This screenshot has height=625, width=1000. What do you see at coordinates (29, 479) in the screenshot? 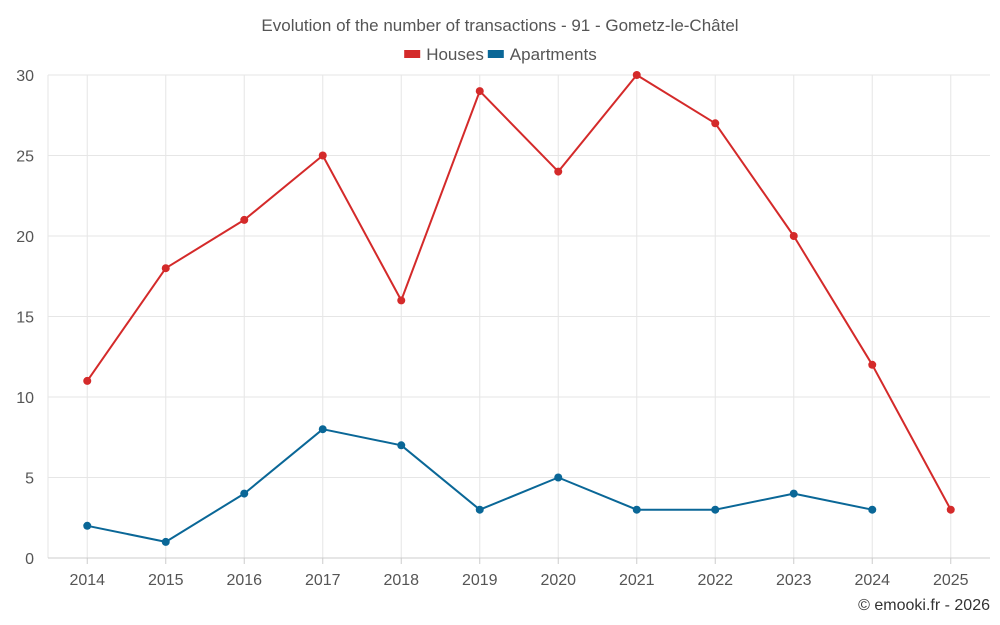
I see `y-tick-label: 5` at bounding box center [29, 479].